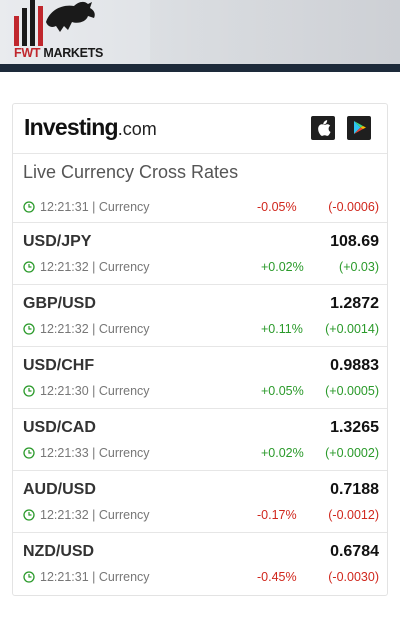 The width and height of the screenshot is (400, 617). What do you see at coordinates (353, 577) in the screenshot?
I see `price-change: (-0.0030)` at bounding box center [353, 577].